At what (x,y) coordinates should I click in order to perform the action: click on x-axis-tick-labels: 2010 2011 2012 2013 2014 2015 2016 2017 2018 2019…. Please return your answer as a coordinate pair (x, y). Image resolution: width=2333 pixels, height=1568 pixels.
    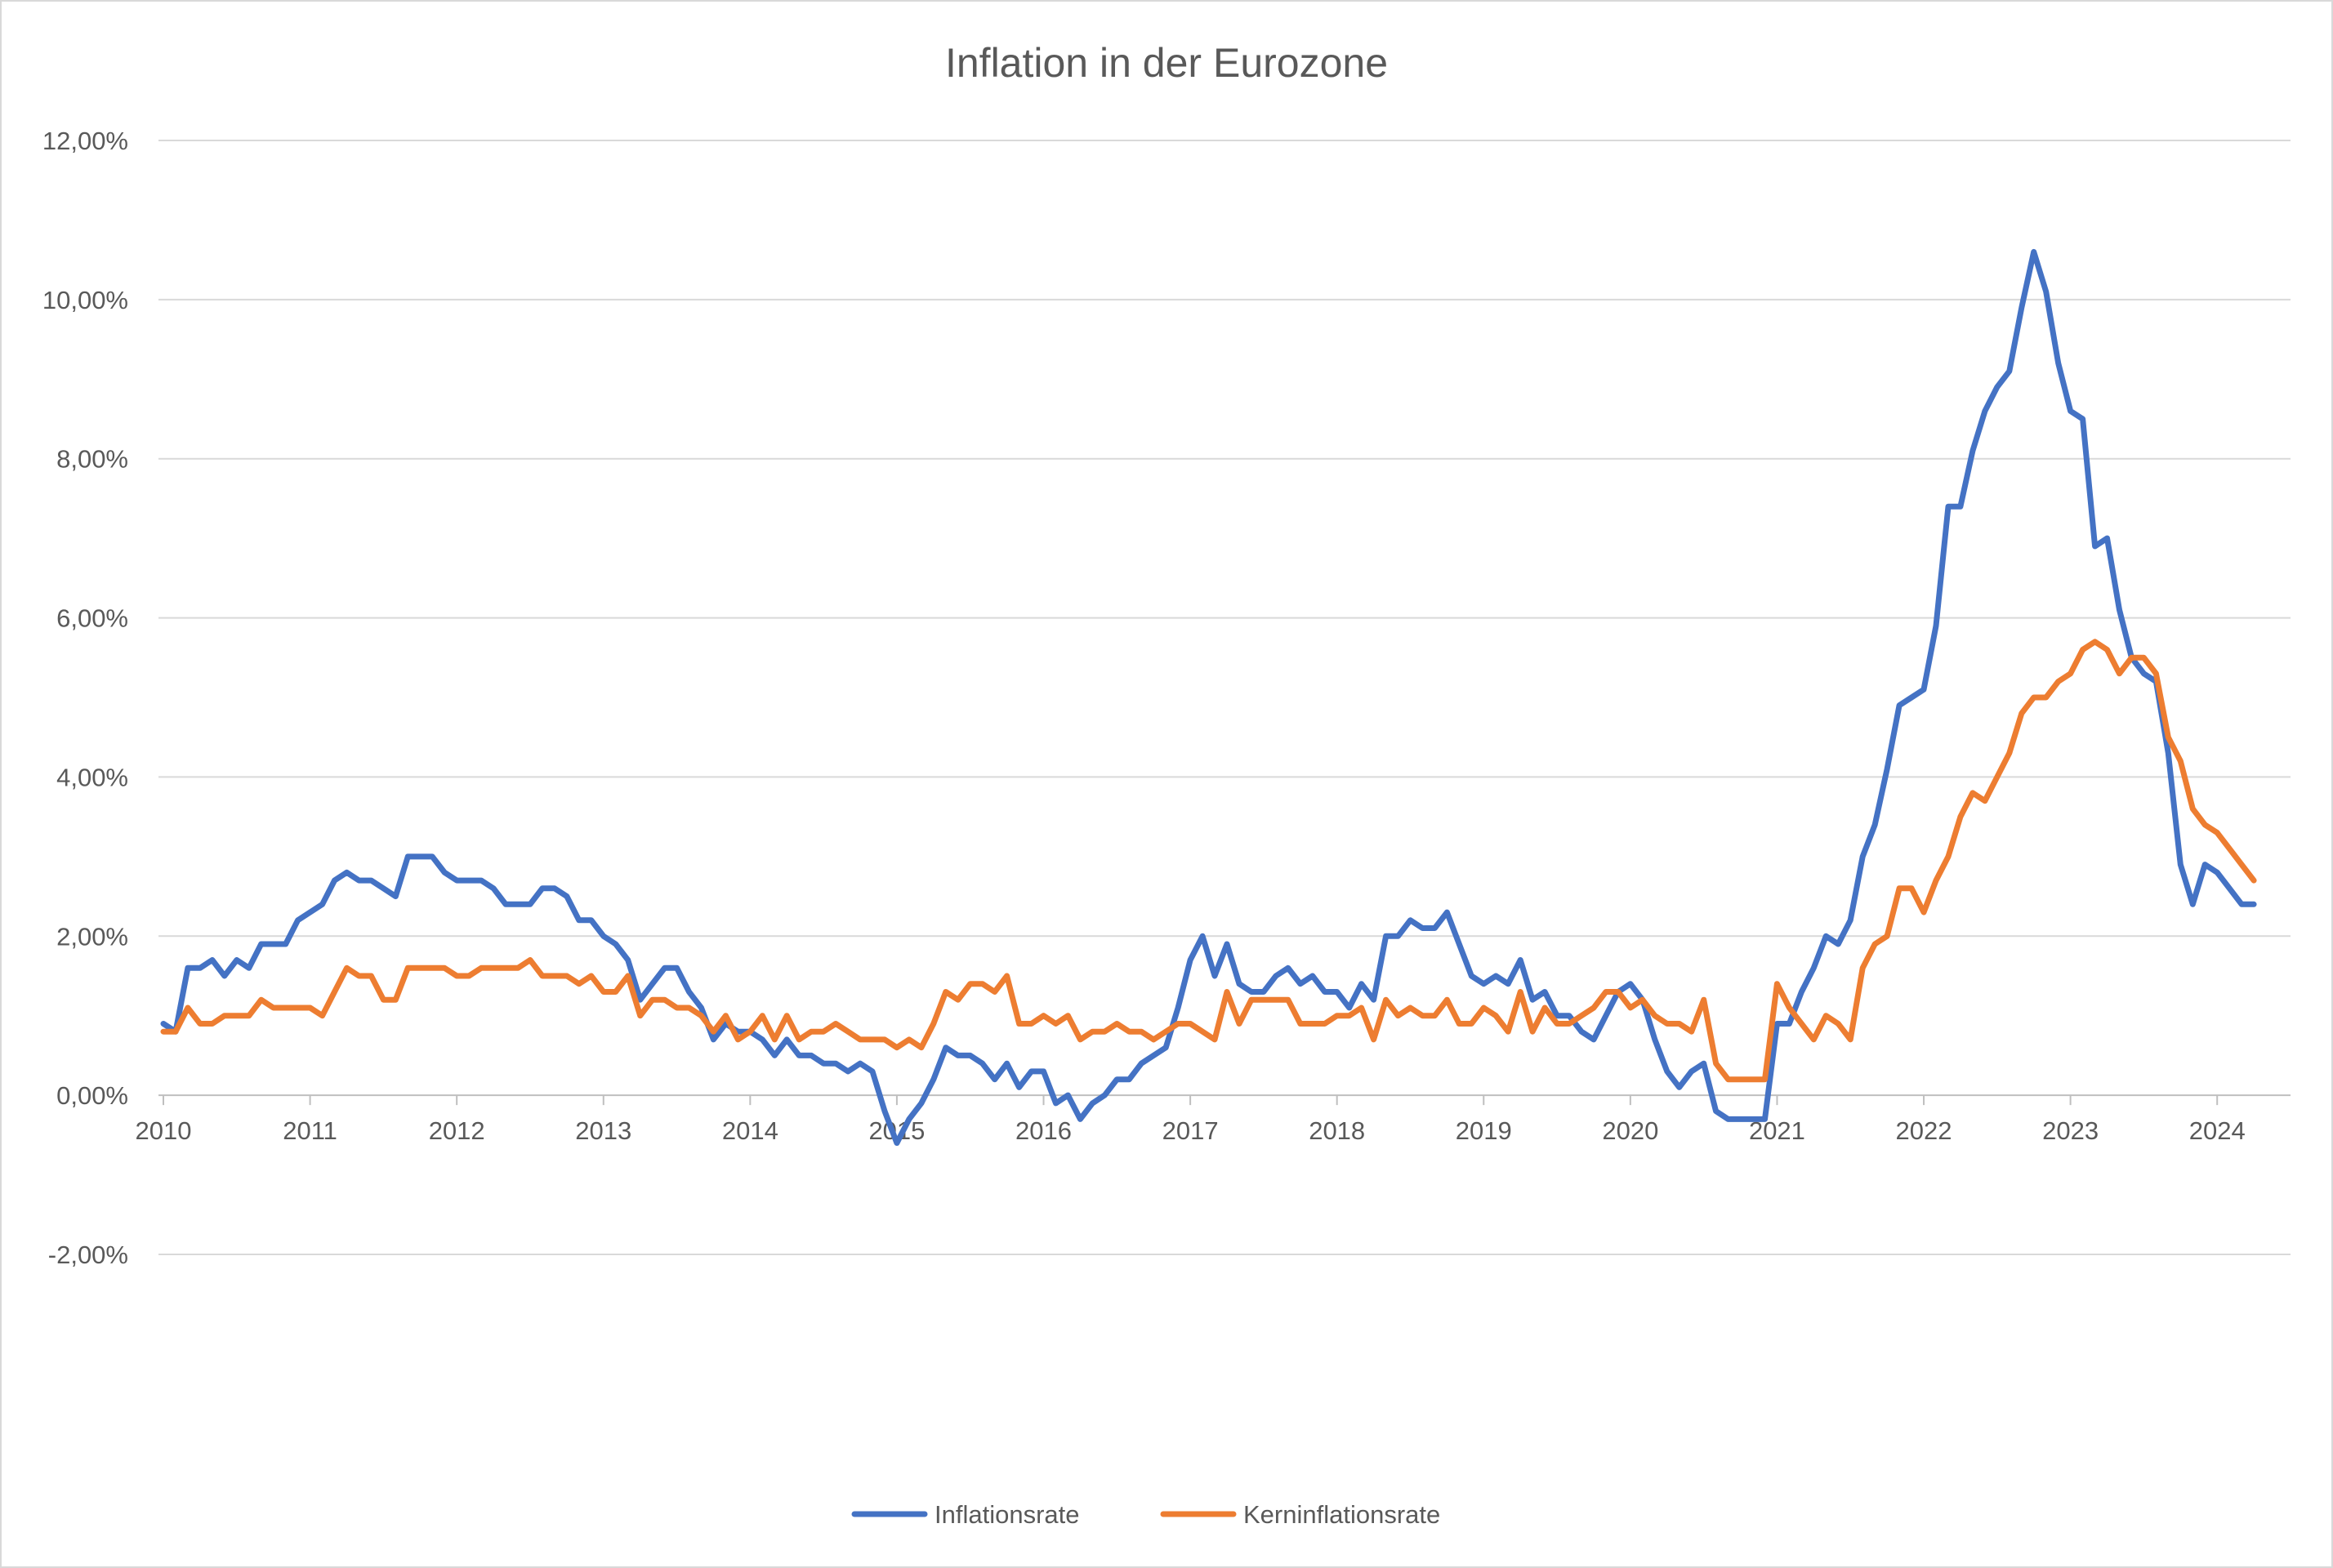
    Looking at the image, I should click on (1191, 1130).